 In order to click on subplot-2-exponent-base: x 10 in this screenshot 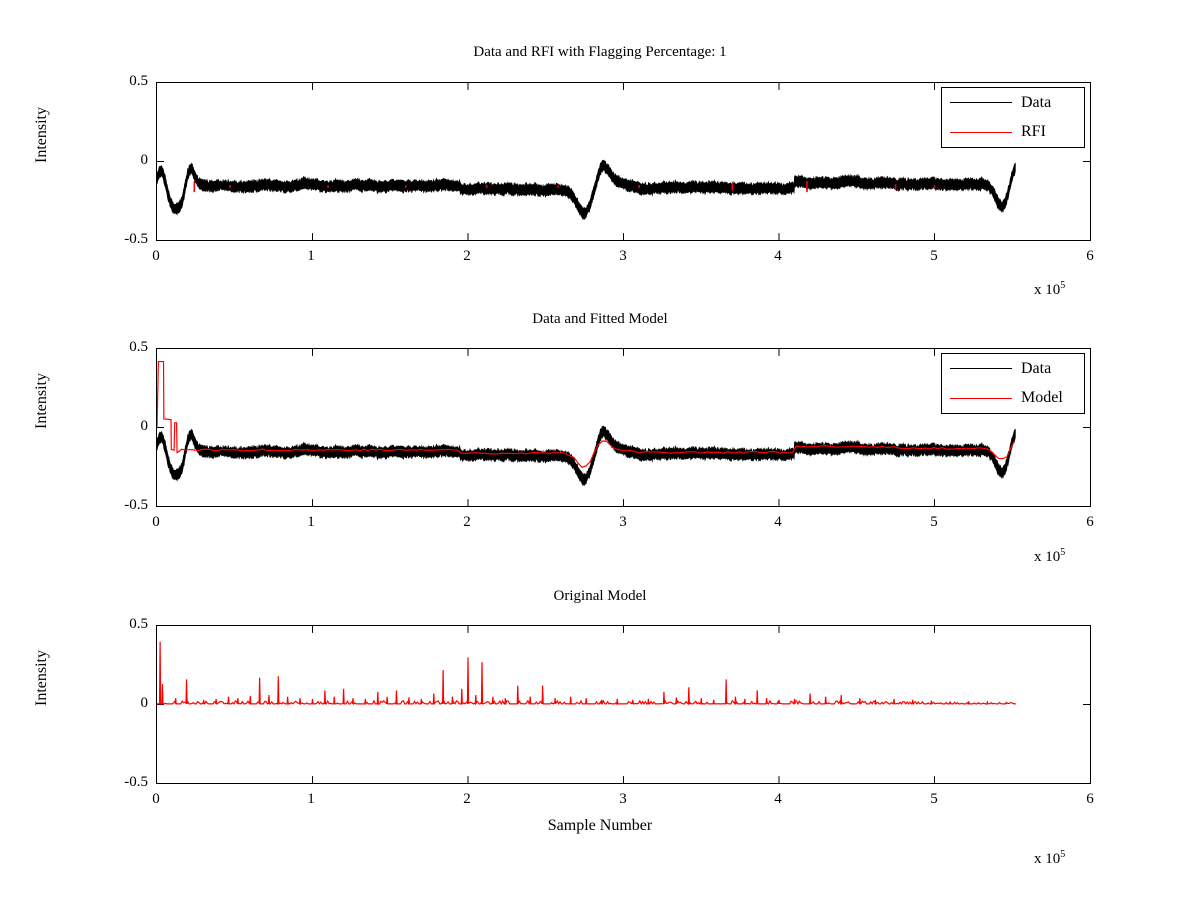, I will do `click(1047, 557)`.